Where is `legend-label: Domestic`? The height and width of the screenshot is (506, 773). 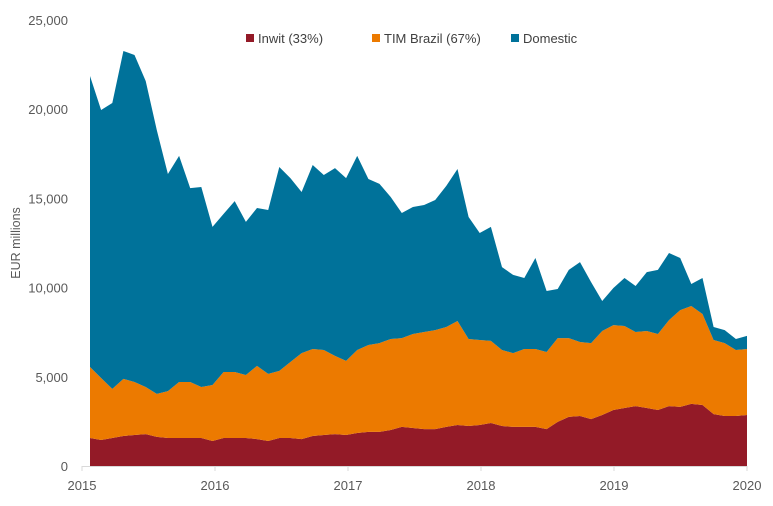
legend-label: Domestic is located at coordinates (550, 38).